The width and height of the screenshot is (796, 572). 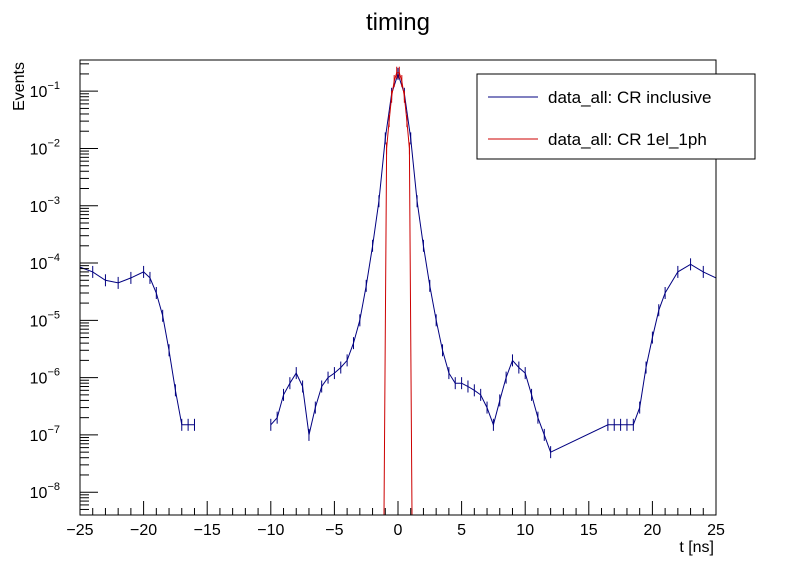 What do you see at coordinates (589, 530) in the screenshot?
I see `x-tick-label: 15` at bounding box center [589, 530].